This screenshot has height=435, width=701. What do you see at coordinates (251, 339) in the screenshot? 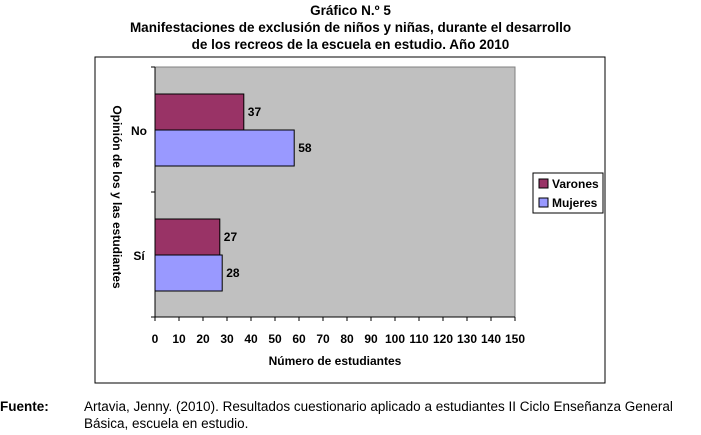
I see `x-tick-label-40: 40` at bounding box center [251, 339].